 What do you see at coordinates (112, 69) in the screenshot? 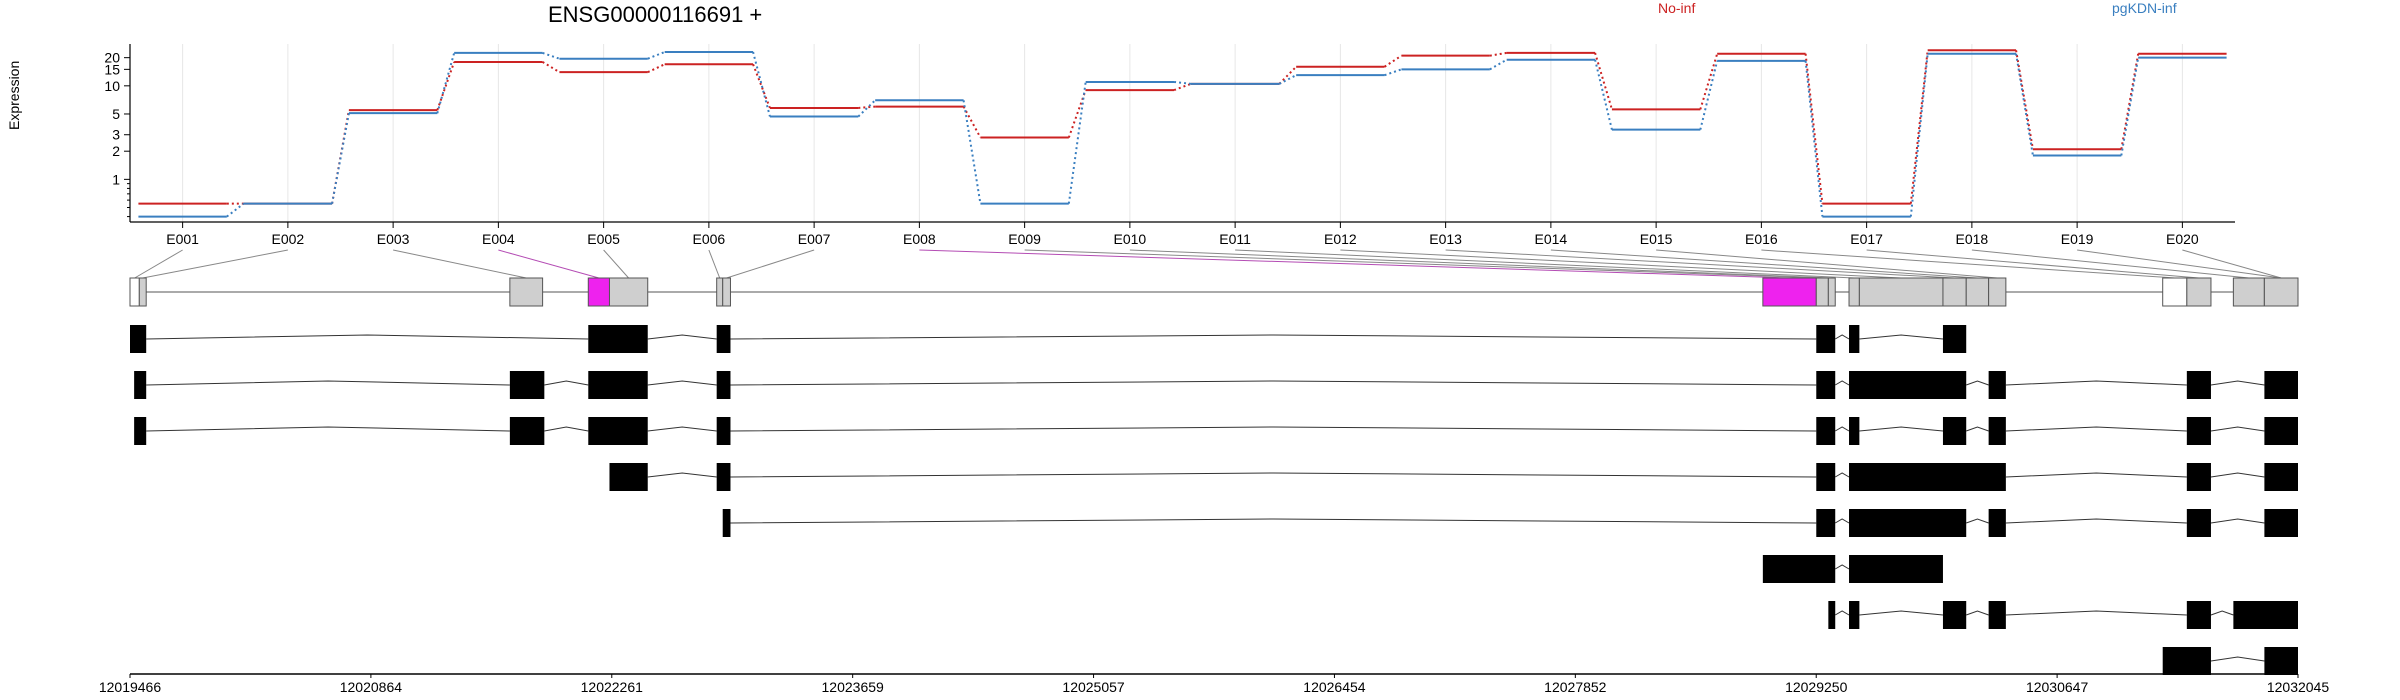
I see `y-tick-label: 15` at bounding box center [112, 69].